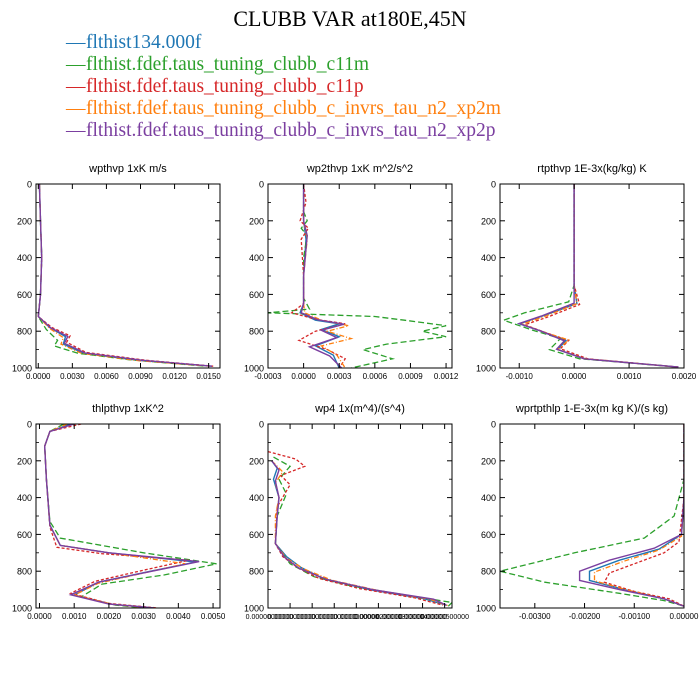 Image resolution: width=700 pixels, height=700 pixels. I want to click on panel-title: rtpthvp 1E-3x(kg/kg) K, so click(592, 169).